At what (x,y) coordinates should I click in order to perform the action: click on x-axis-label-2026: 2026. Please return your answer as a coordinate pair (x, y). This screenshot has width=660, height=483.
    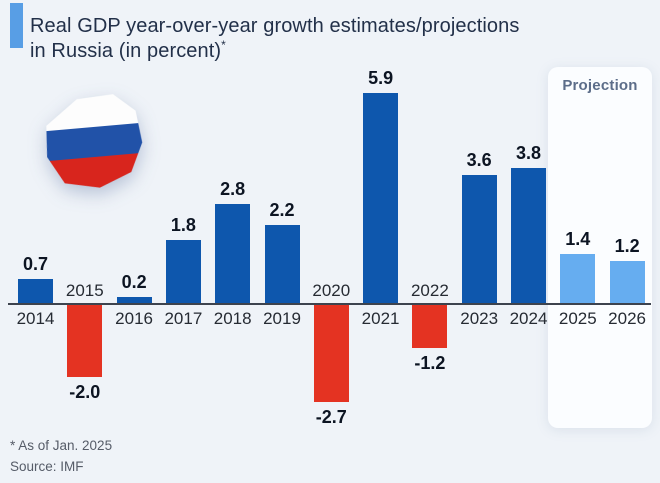
    Looking at the image, I should click on (627, 318).